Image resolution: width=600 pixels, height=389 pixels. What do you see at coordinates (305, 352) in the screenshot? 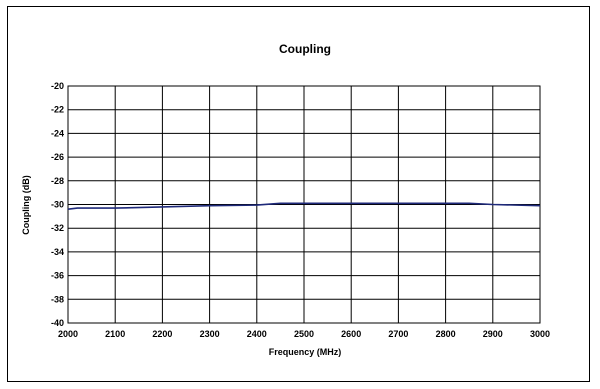
I see `x-axis-label: Frequency (MHz)` at bounding box center [305, 352].